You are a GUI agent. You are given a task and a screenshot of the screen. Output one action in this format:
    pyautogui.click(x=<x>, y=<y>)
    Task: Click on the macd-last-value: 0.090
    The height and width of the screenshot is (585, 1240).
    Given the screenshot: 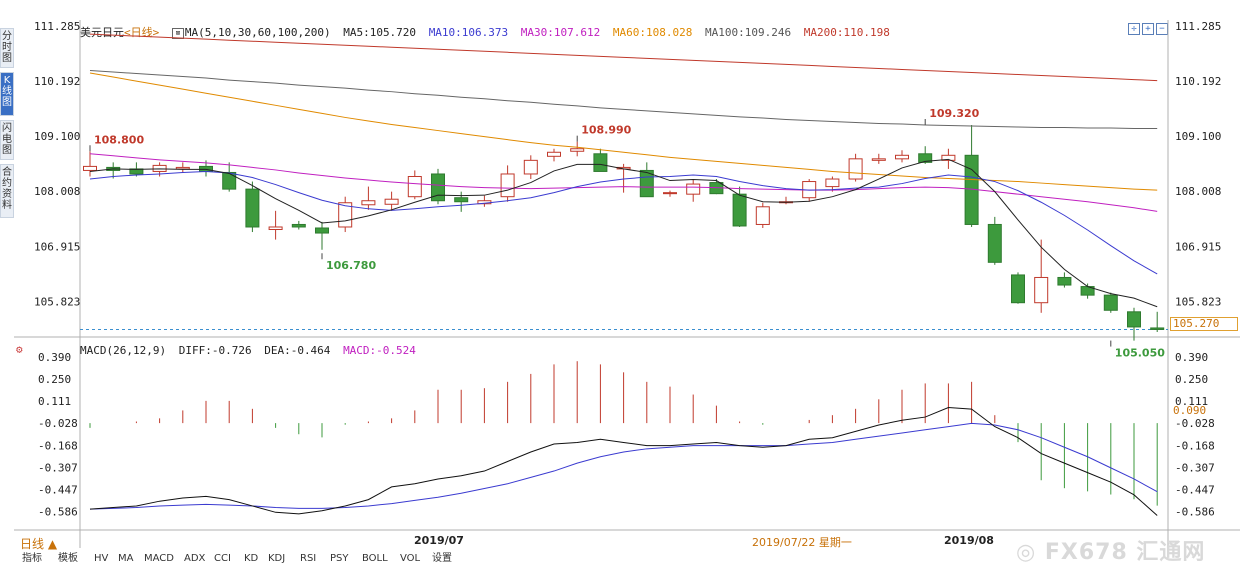 What is the action you would take?
    pyautogui.click(x=1190, y=410)
    